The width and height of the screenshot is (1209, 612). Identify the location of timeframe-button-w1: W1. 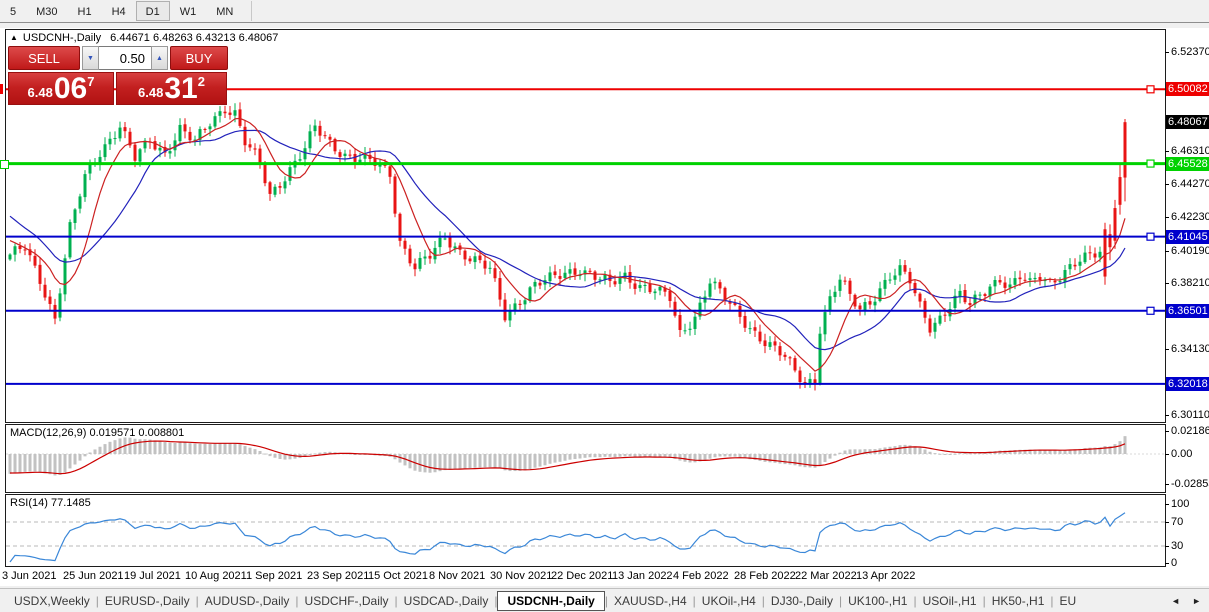
(188, 11).